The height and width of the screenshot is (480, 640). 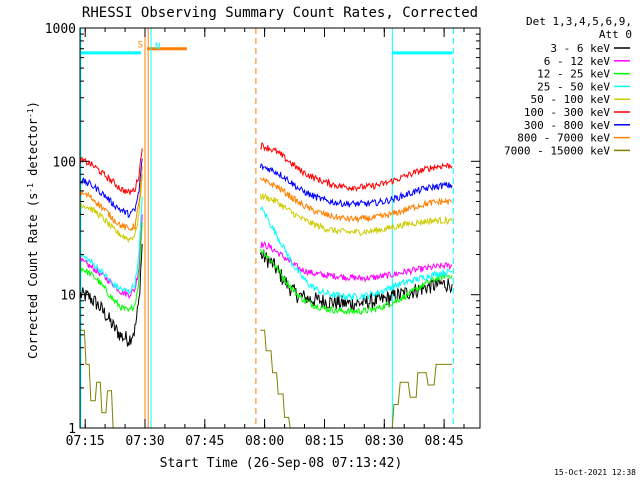 What do you see at coordinates (573, 74) in the screenshot?
I see `legend-label: 12 - 25 keV` at bounding box center [573, 74].